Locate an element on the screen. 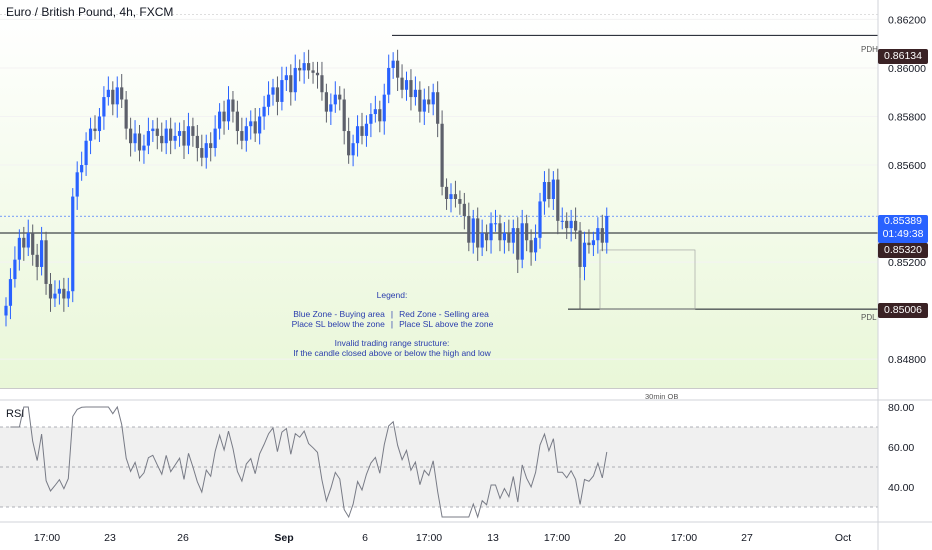  legend-invalid-title: Invalid trading range structure: is located at coordinates (392, 343).